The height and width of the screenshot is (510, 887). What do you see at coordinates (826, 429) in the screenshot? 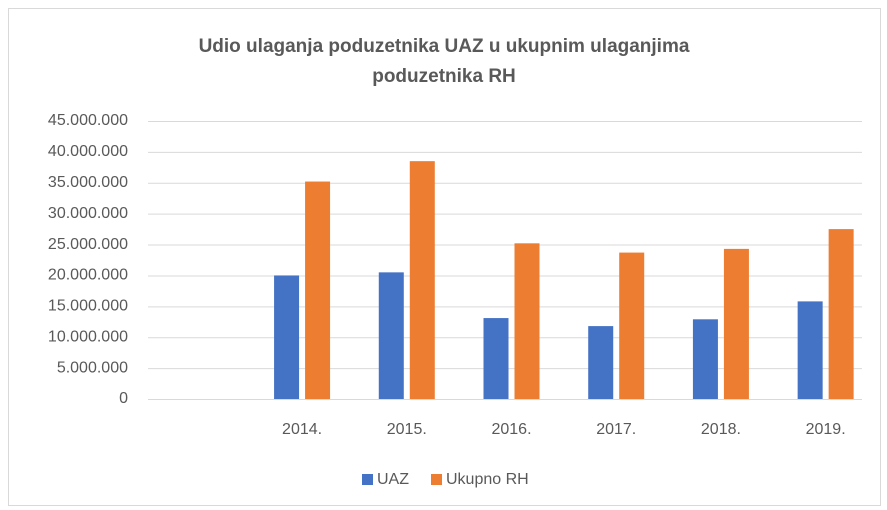
I see `x-tick-label: 2019.` at bounding box center [826, 429].